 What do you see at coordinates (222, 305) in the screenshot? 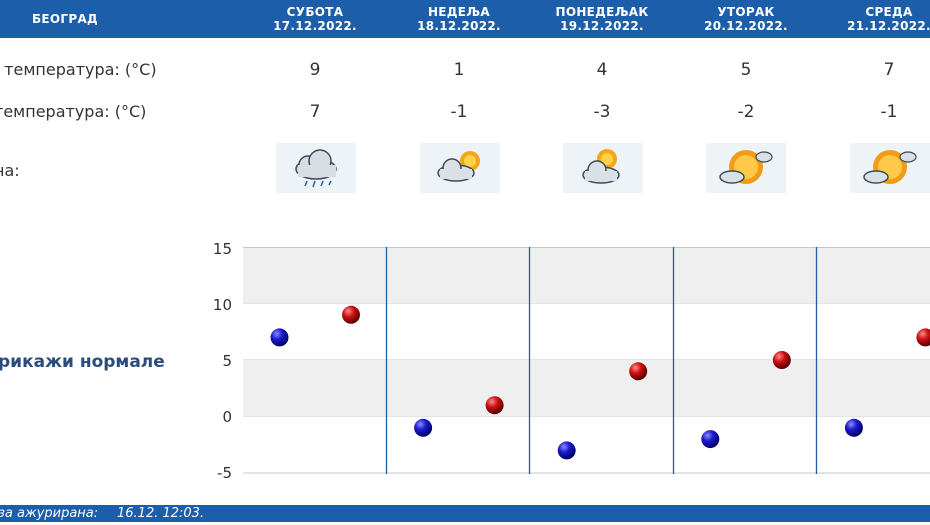
I see `y-tick-label: 10` at bounding box center [222, 305].